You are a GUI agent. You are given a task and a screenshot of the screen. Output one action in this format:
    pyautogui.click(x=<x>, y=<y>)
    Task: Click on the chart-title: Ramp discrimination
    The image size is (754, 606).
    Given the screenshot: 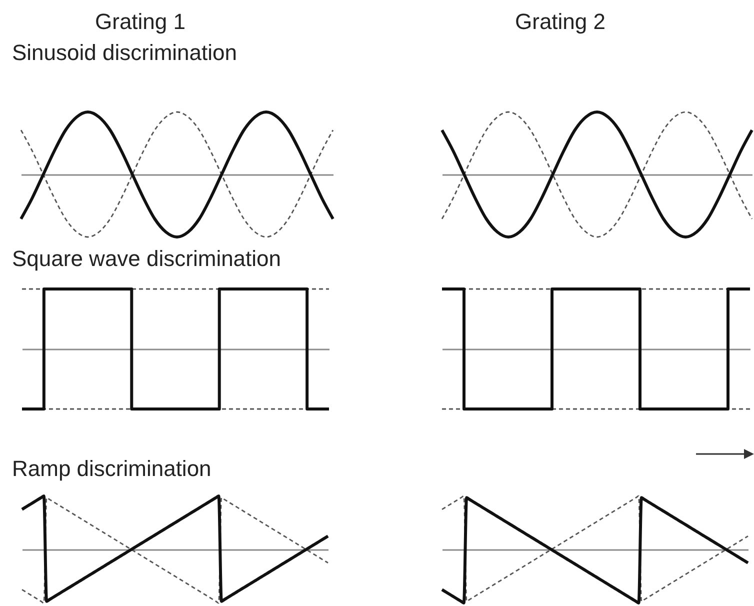 What is the action you would take?
    pyautogui.click(x=112, y=468)
    